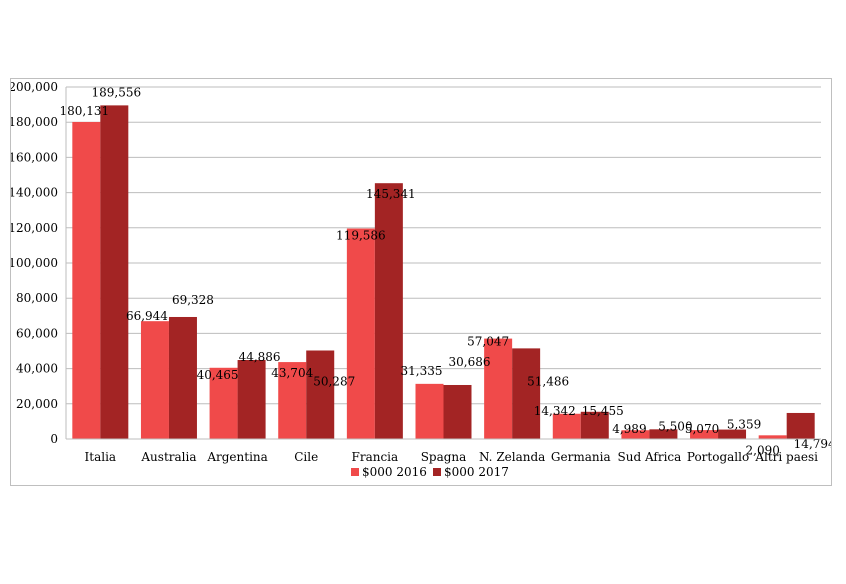 The image size is (846, 584). I want to click on legend-label: $000 2017, so click(476, 472).